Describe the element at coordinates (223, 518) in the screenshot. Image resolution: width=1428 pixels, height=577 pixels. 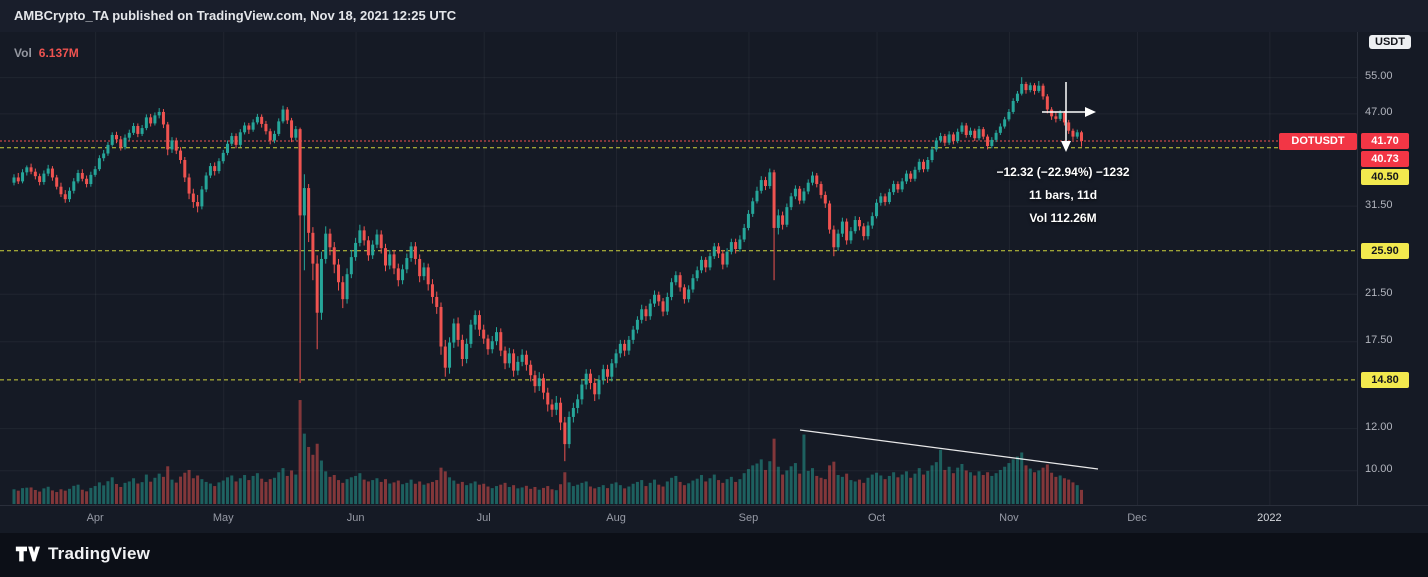
I see `time-axis-label: May` at that location.